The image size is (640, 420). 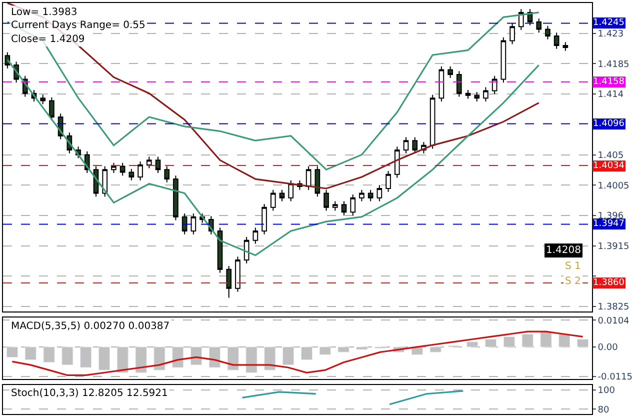 I want to click on ref-line-label: 1.4245, so click(x=608, y=23).